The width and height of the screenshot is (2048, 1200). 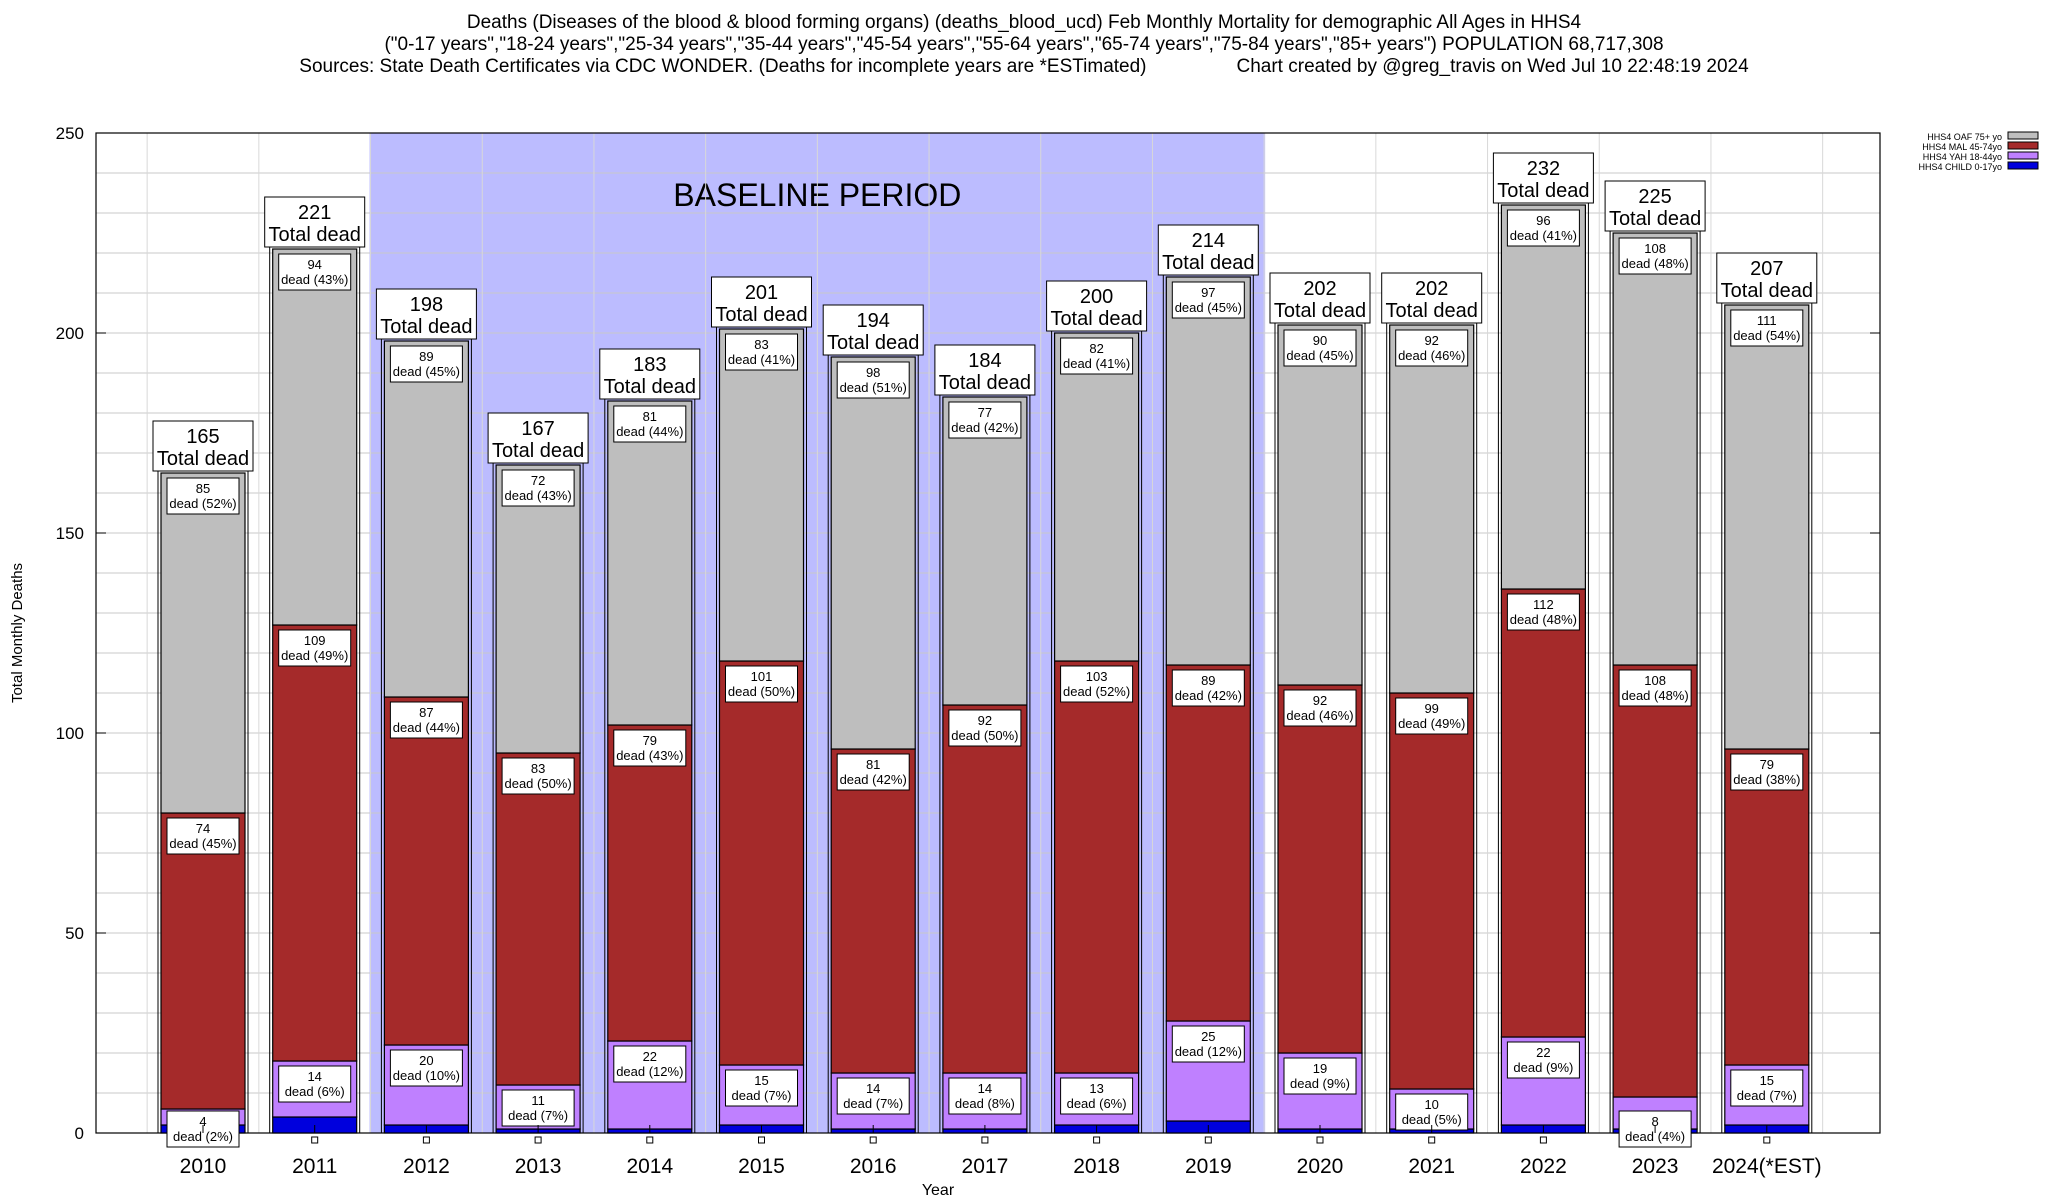 I want to click on segment-label-text: 108, so click(x=1655, y=680).